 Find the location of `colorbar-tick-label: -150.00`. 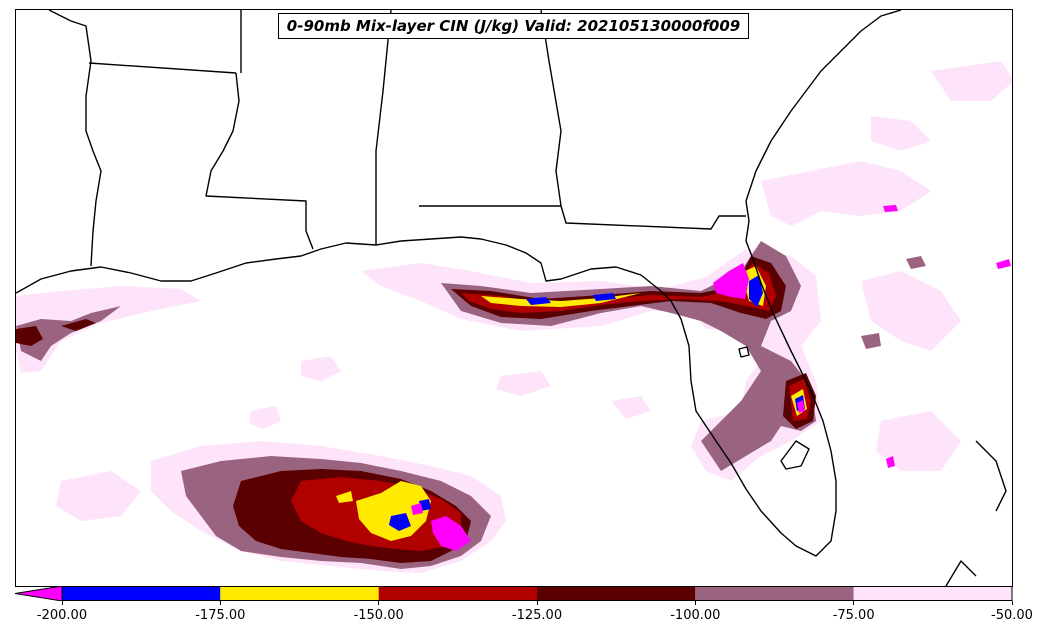

colorbar-tick-label: -150.00 is located at coordinates (378, 615).